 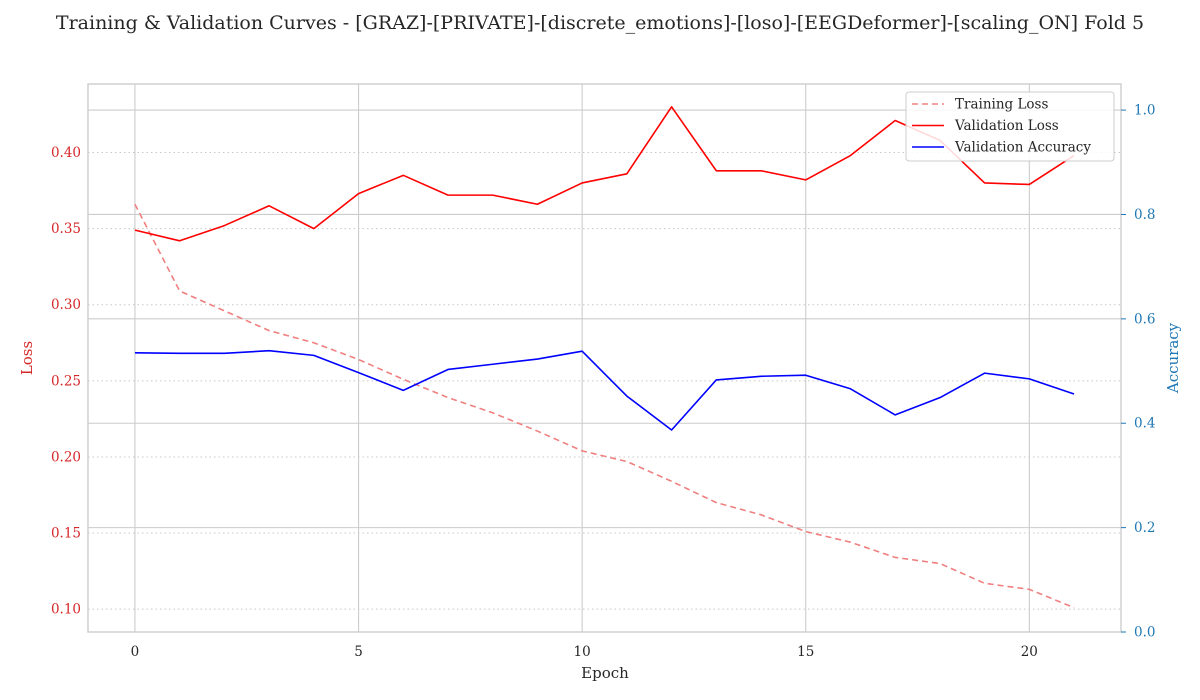 I want to click on y-right-tick-label: 0.0, so click(x=1144, y=633).